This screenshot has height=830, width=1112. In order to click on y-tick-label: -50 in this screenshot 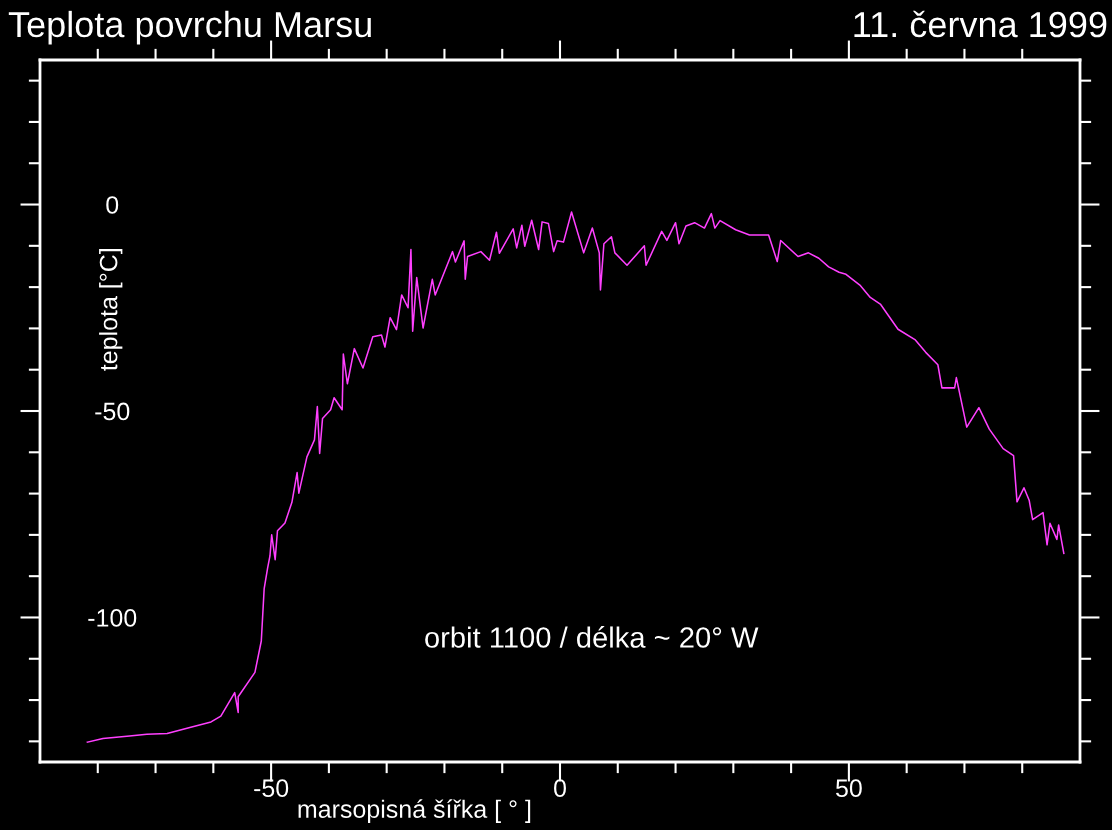, I will do `click(112, 411)`.